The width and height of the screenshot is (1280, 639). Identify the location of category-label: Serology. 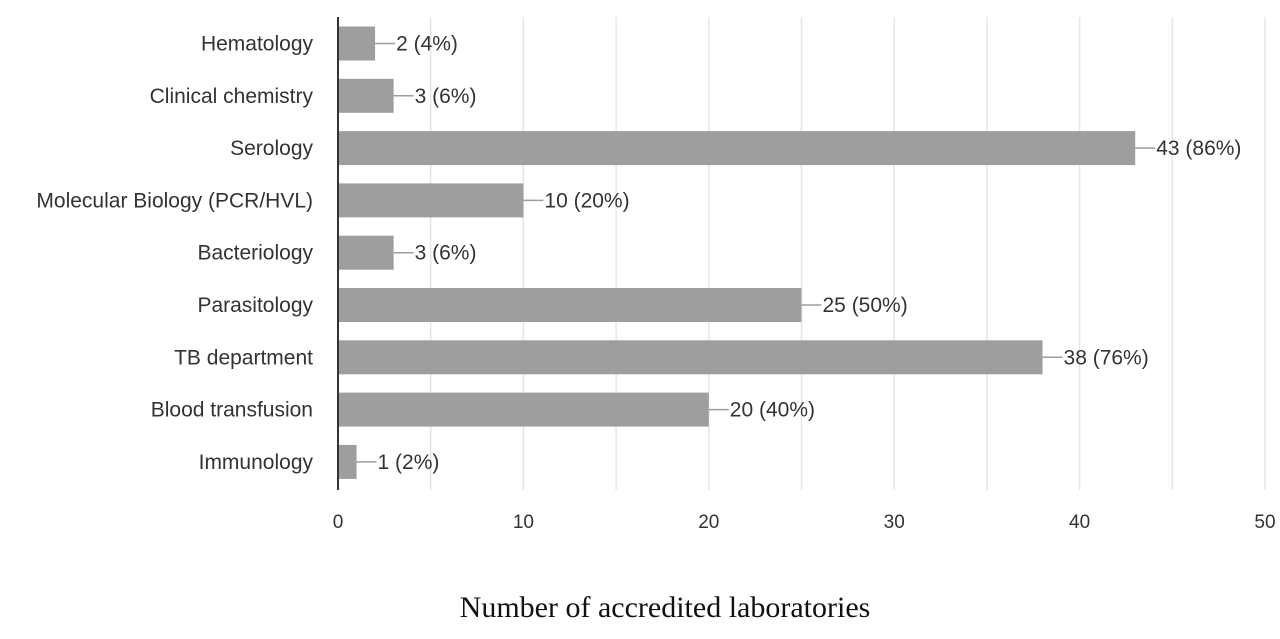
(271, 148).